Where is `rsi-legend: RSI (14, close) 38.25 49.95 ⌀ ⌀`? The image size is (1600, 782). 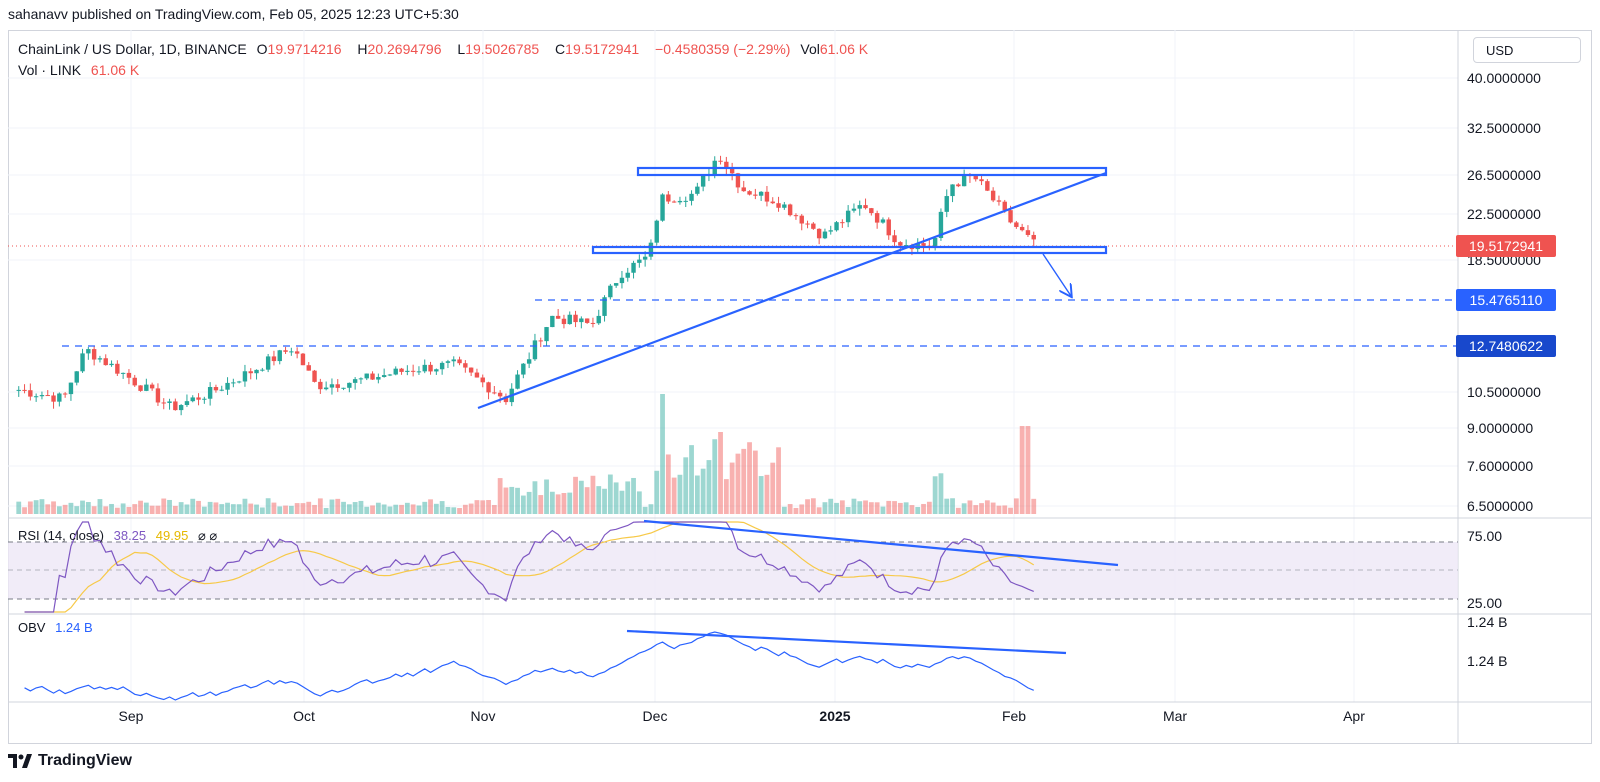
rsi-legend: RSI (14, close) 38.25 49.95 ⌀ ⌀ is located at coordinates (117, 536).